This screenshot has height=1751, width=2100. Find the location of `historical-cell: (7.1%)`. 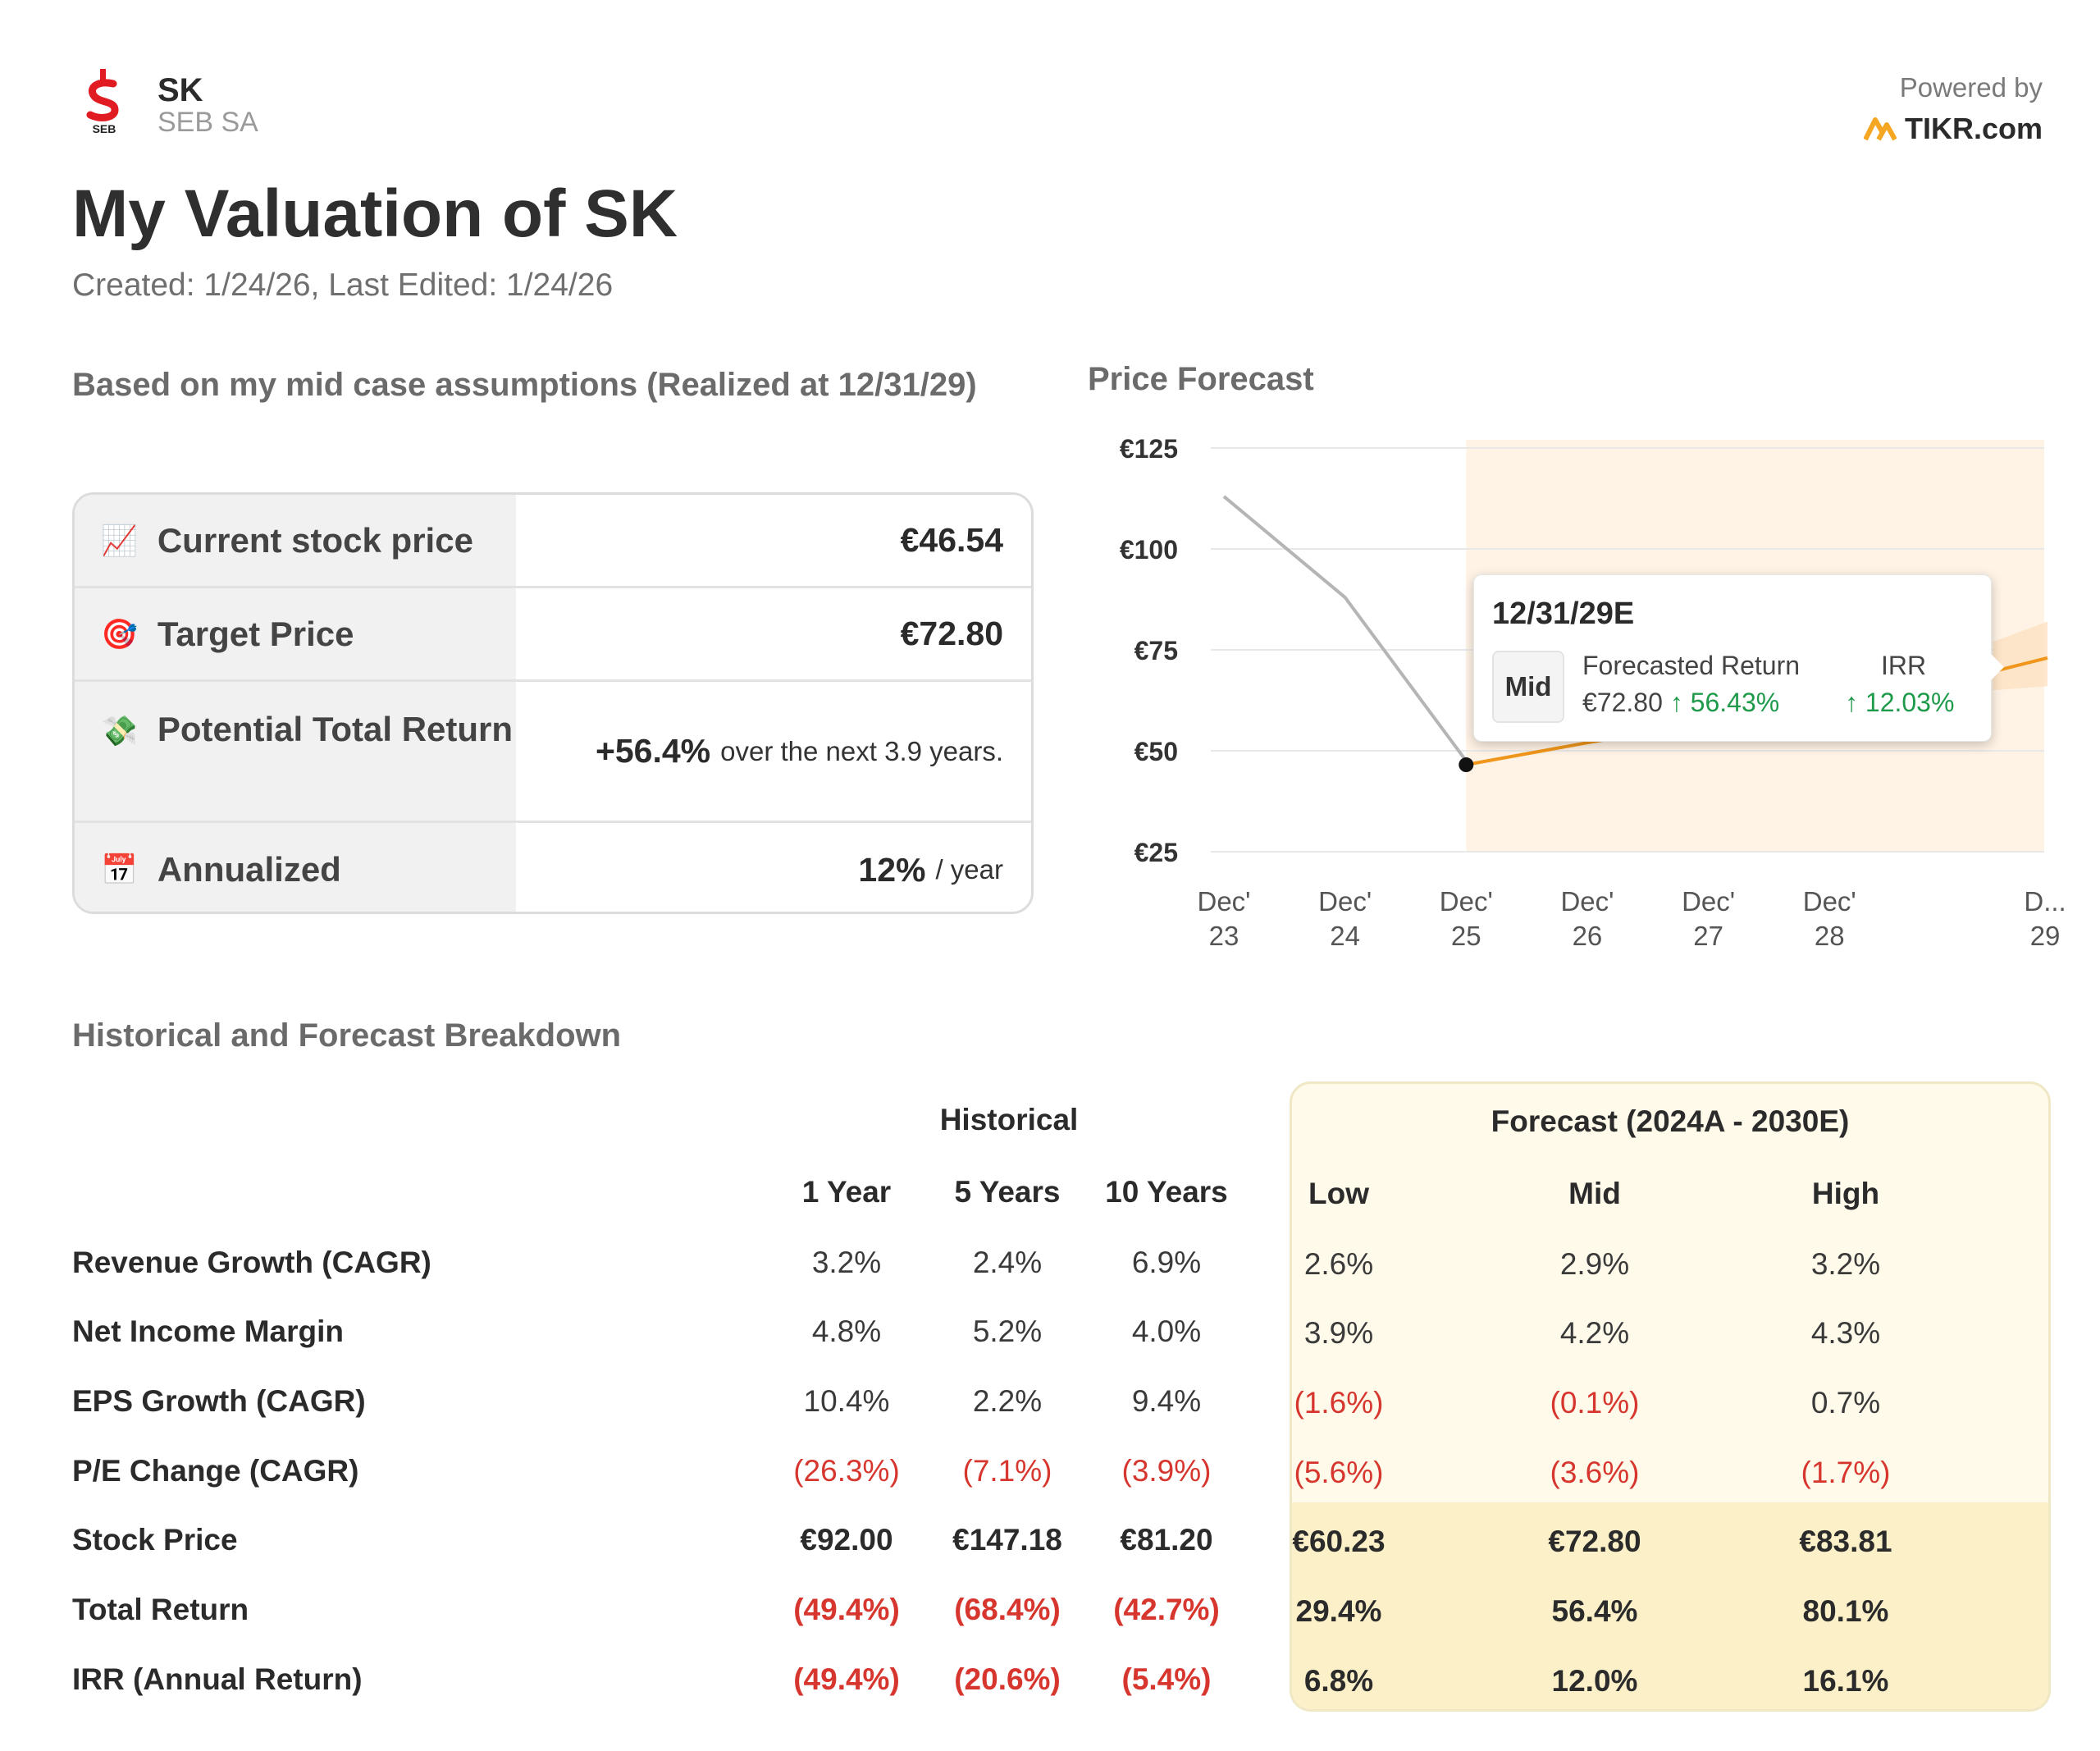

historical-cell: (7.1%) is located at coordinates (1007, 1471).